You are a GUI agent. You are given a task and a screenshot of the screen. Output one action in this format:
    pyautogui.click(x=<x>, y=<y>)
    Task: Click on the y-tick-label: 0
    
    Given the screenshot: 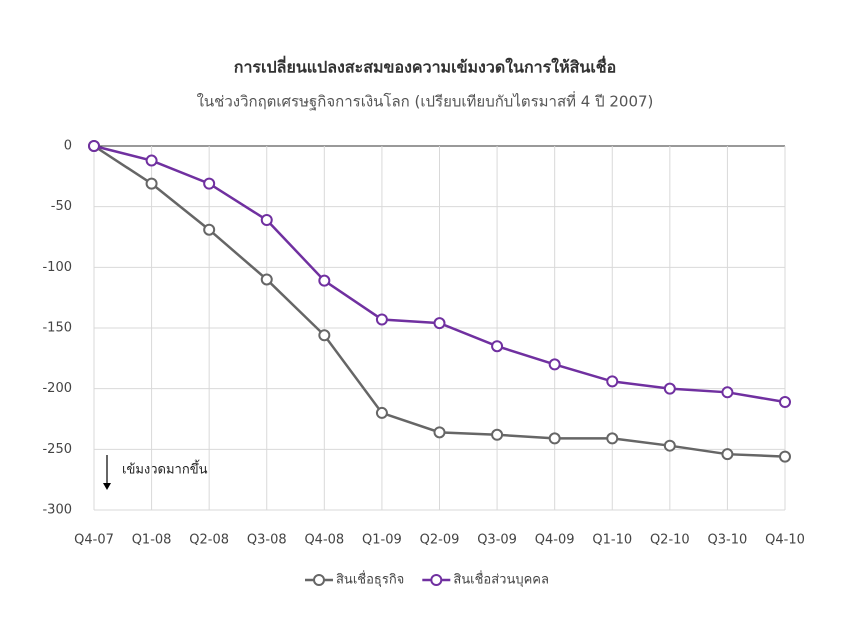 What is the action you would take?
    pyautogui.click(x=68, y=146)
    